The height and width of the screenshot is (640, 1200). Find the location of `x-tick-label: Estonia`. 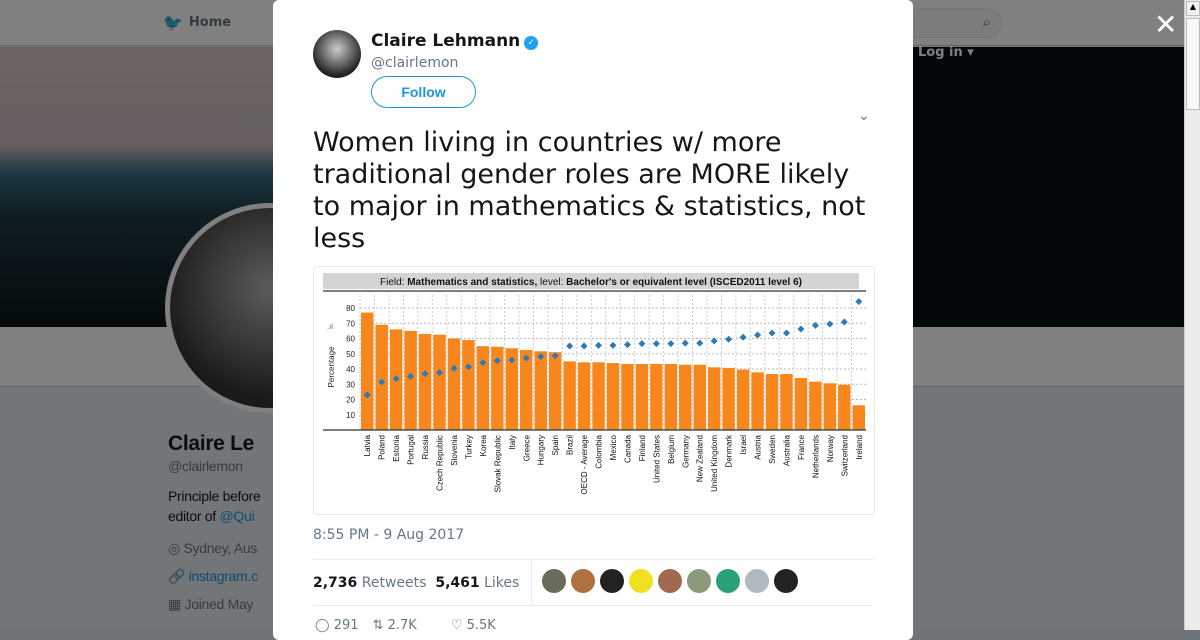

x-tick-label: Estonia is located at coordinates (396, 447).